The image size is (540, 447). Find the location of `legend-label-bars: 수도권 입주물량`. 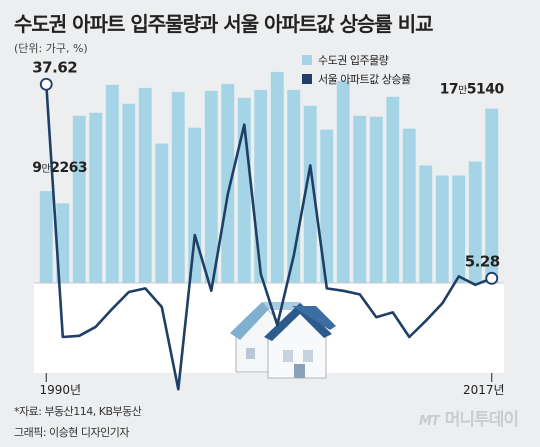

legend-label-bars: 수도권 입주물량 is located at coordinates (353, 60).